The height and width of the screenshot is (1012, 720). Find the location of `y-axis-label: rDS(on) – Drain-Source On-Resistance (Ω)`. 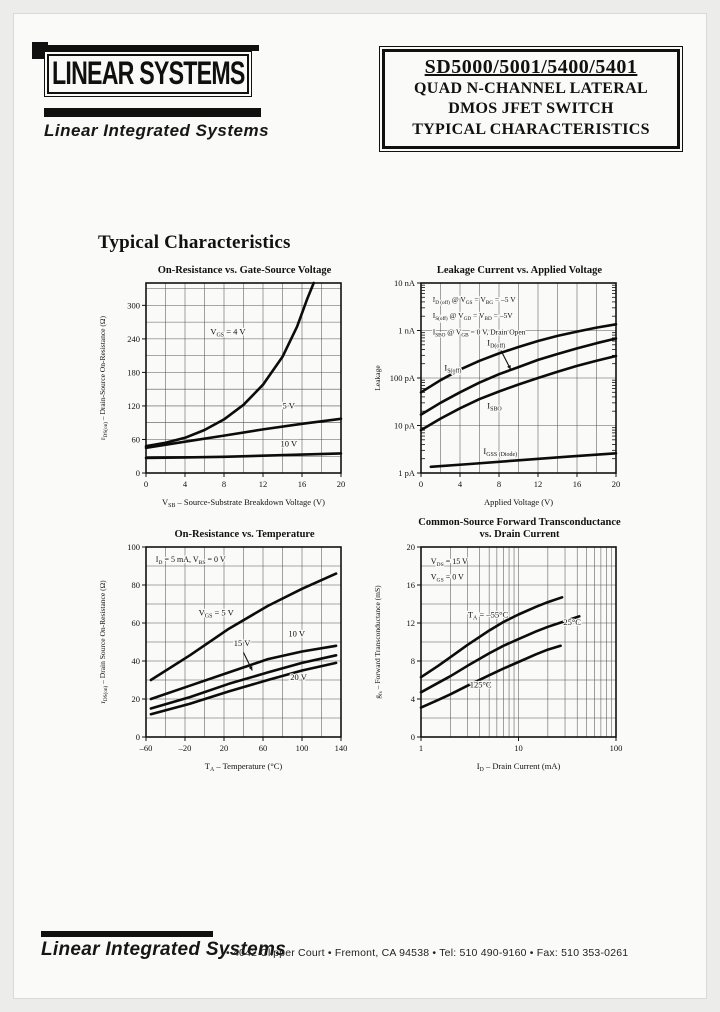

y-axis-label: rDS(on) – Drain-Source On-Resistance (Ω) is located at coordinates (103, 378).